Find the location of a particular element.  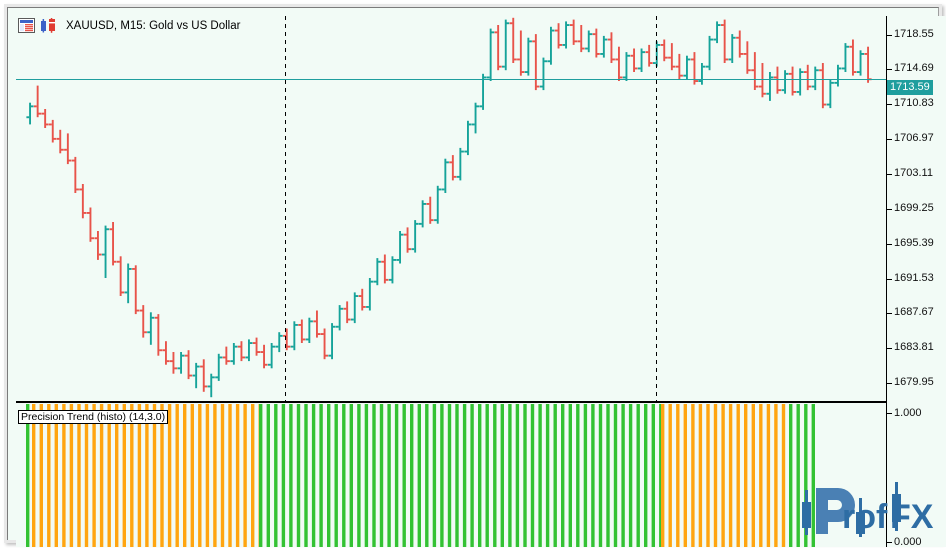

indicator-header: Precision Trend (histo) (14,3.0) is located at coordinates (93, 416).